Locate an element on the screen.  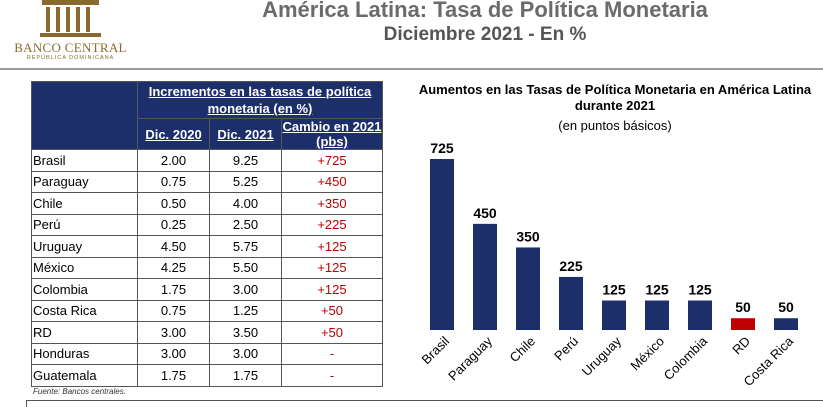
dic-2020-cell: 2.00 is located at coordinates (173, 160).